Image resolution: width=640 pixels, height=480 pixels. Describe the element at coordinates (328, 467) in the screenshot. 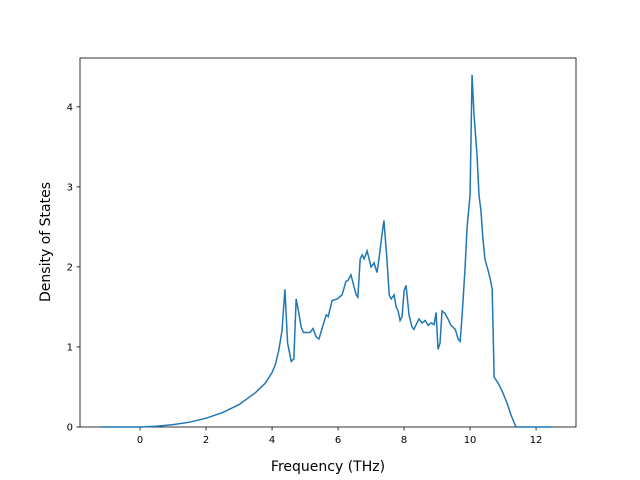

I see `x-axis-label: Frequency (THz)` at that location.